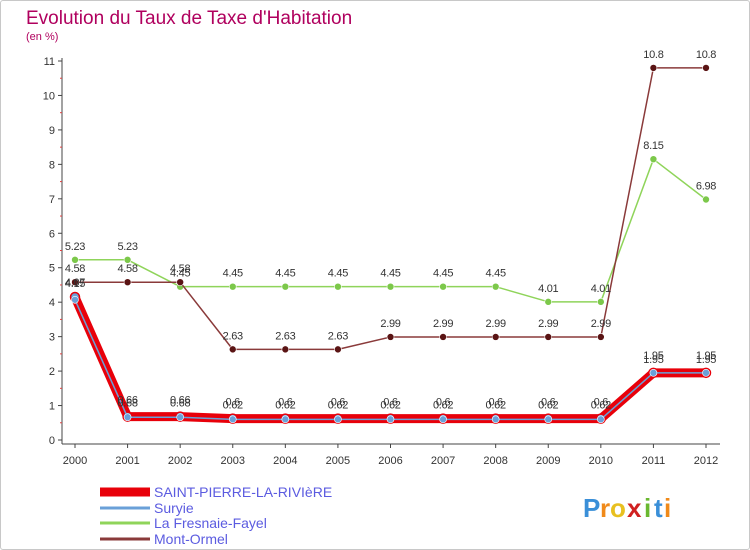  What do you see at coordinates (634, 508) in the screenshot?
I see `logo-letter: x` at bounding box center [634, 508].